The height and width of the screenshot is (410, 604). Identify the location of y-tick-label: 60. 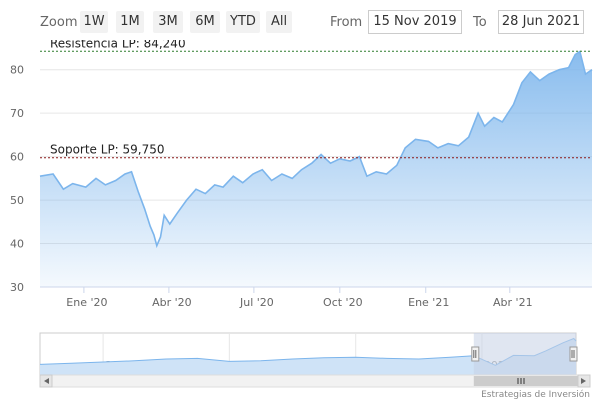
(17, 157).